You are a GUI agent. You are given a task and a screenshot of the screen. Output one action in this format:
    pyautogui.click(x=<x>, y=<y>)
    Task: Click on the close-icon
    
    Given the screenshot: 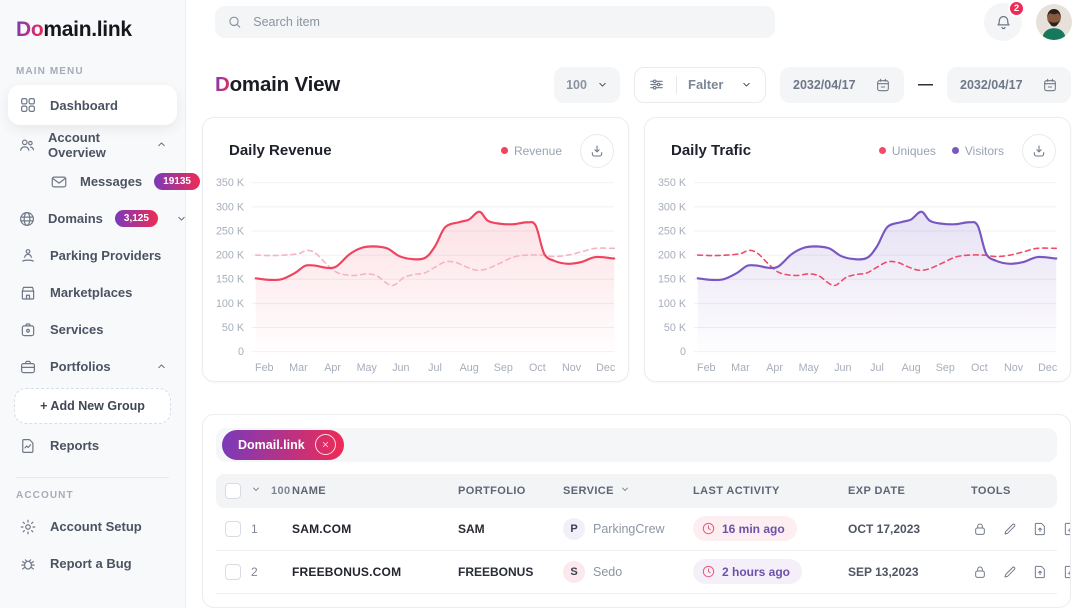 What is the action you would take?
    pyautogui.click(x=325, y=445)
    